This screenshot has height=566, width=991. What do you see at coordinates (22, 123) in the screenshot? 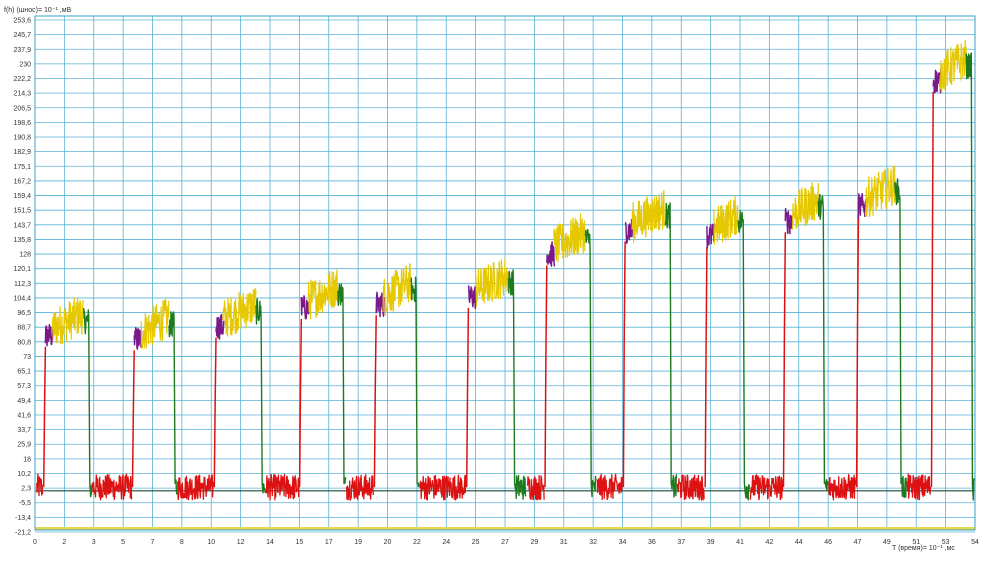
I see `y-tick-label: 198,6` at bounding box center [22, 123].